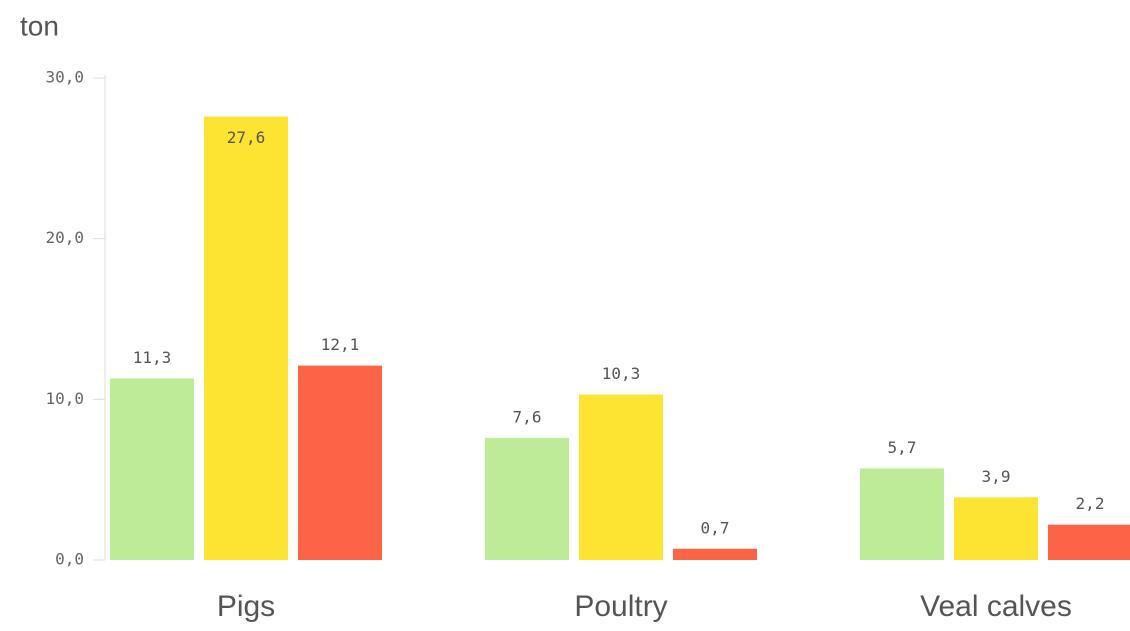  I want to click on x-tick-label: Poultry, so click(620, 606).